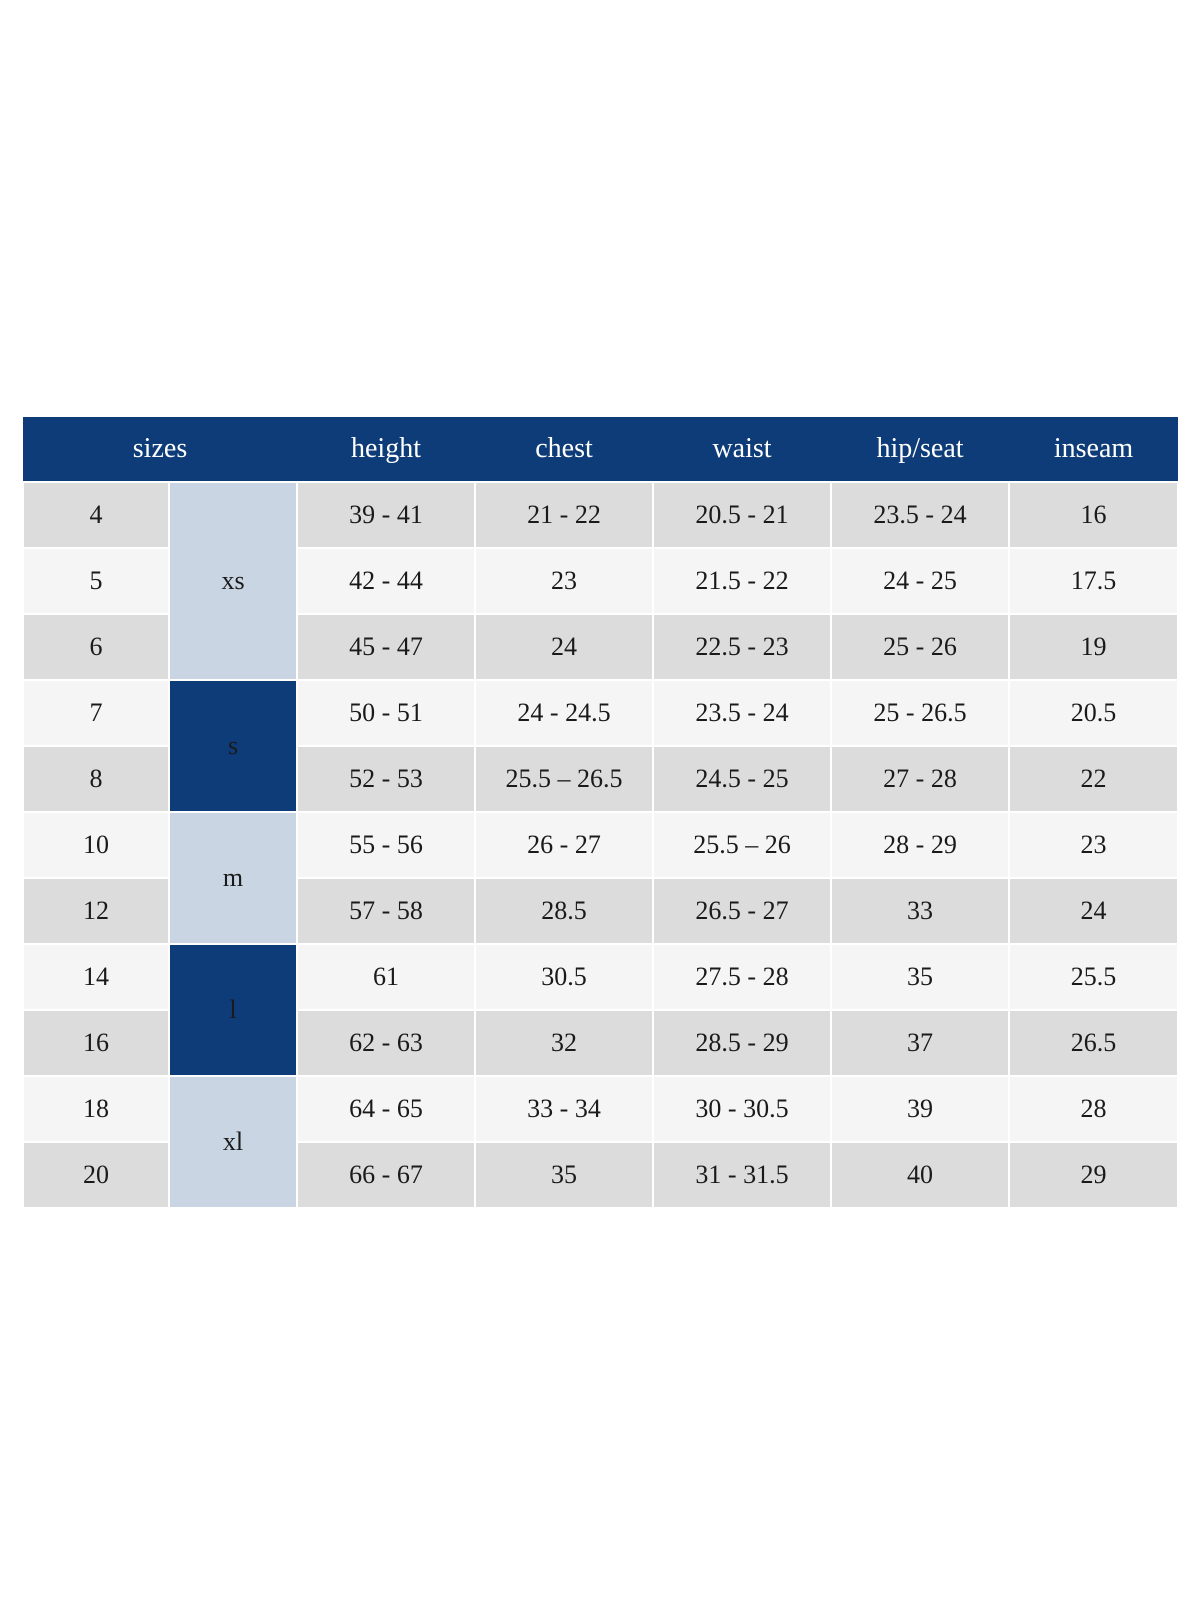 The height and width of the screenshot is (1600, 1200). I want to click on hip-seat-cell: 23.5 - 24, so click(920, 515).